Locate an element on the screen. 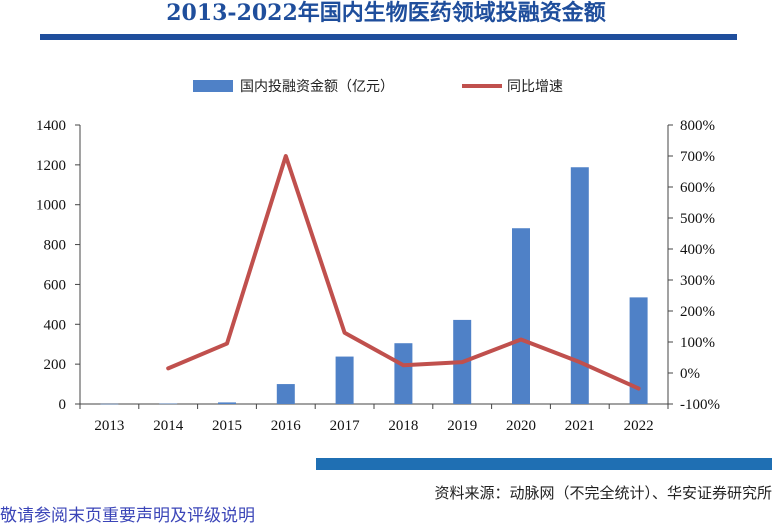 The width and height of the screenshot is (772, 527). right-tick-label: 100% is located at coordinates (697, 343).